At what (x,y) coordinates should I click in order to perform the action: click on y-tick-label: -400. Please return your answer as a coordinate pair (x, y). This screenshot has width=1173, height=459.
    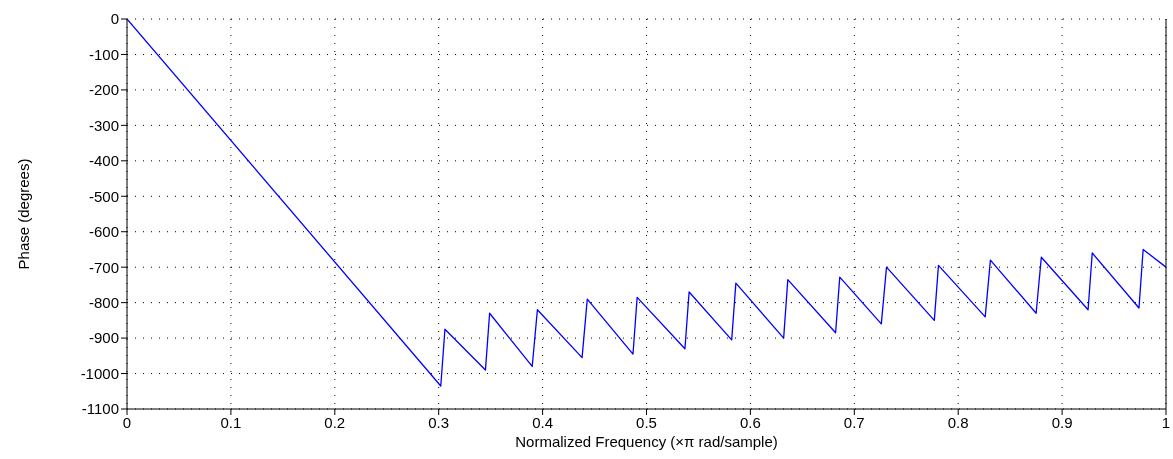
    Looking at the image, I should click on (103, 161).